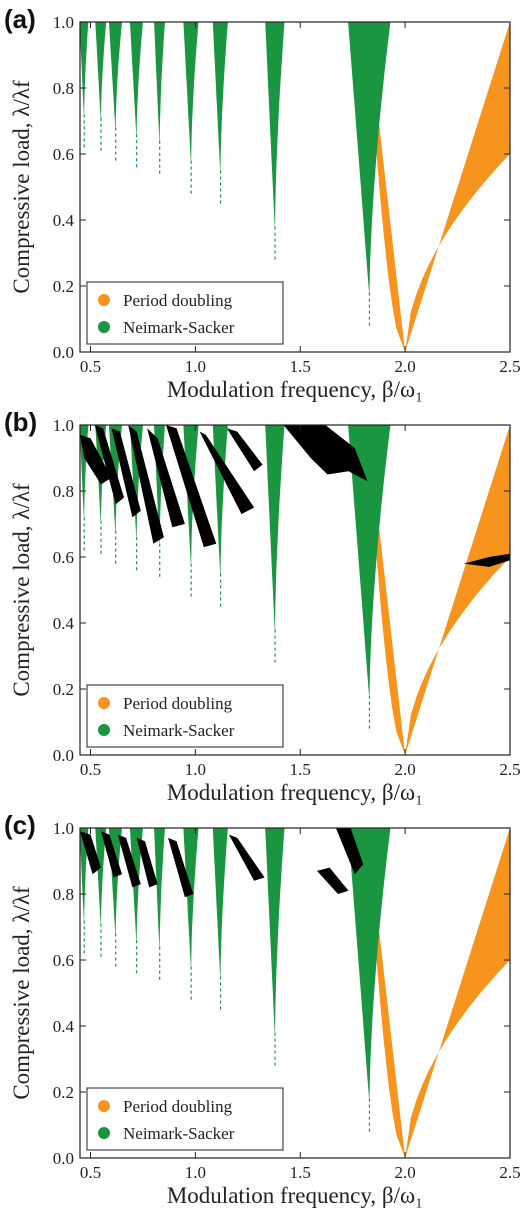 The width and height of the screenshot is (528, 1211). I want to click on panel-label: (b), so click(20, 422).